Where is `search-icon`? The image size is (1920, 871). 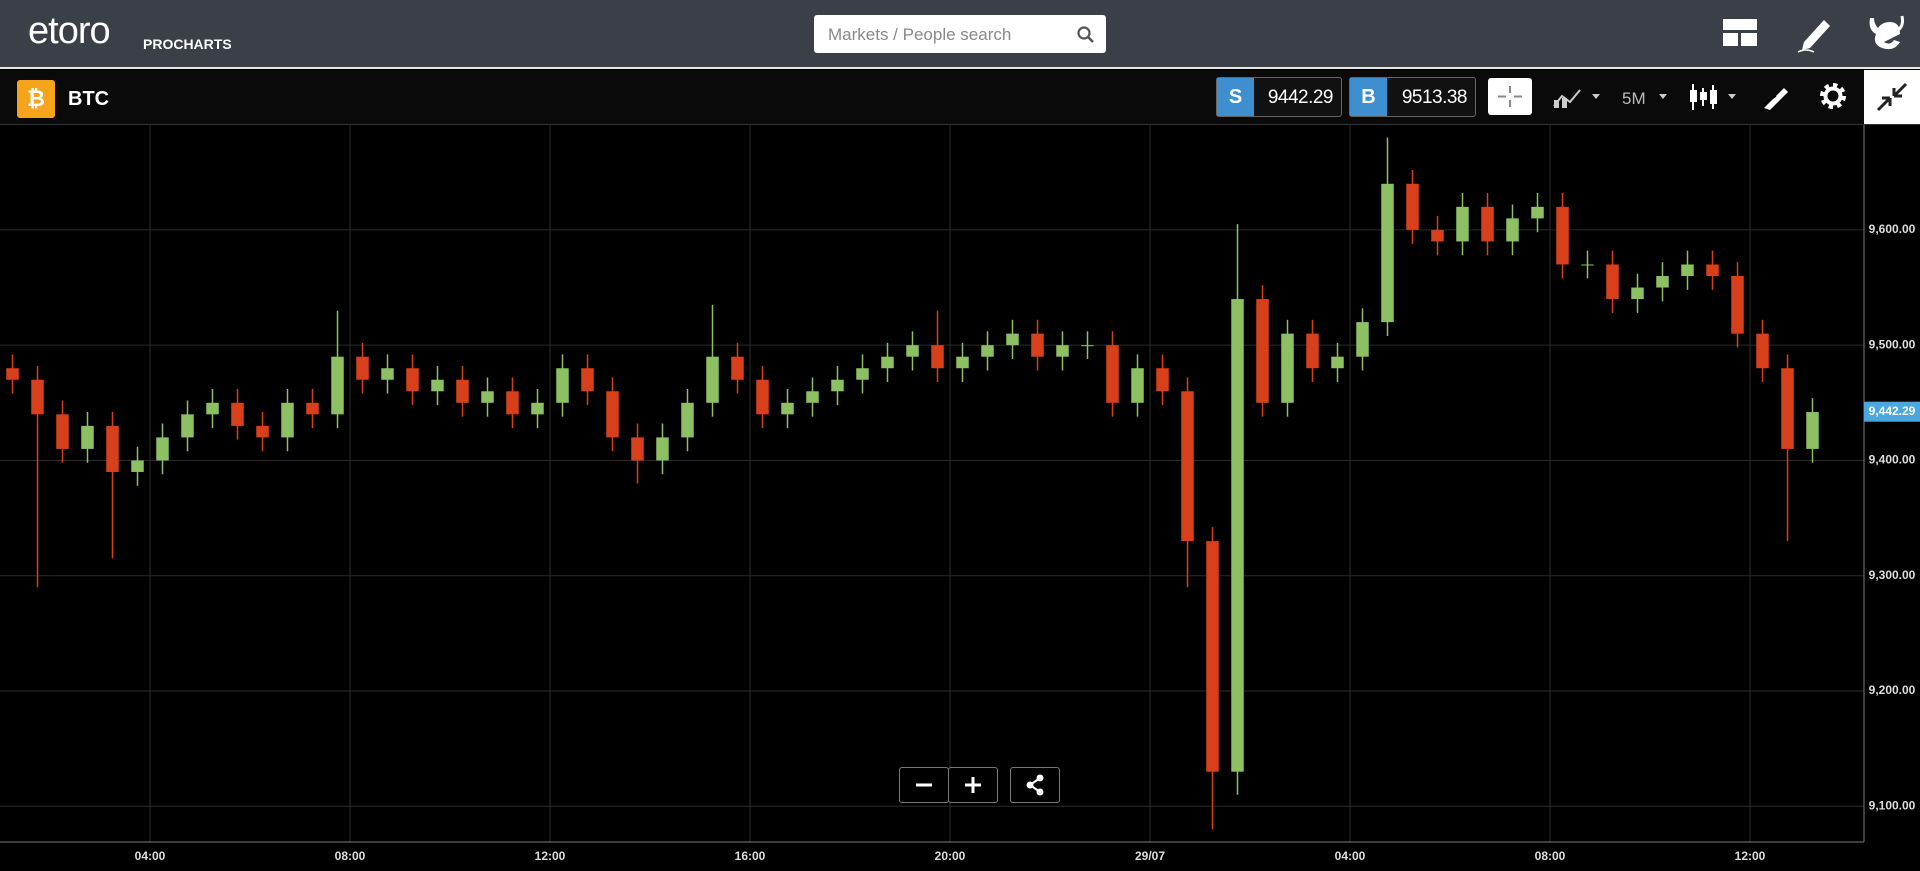
search-icon is located at coordinates (1085, 34).